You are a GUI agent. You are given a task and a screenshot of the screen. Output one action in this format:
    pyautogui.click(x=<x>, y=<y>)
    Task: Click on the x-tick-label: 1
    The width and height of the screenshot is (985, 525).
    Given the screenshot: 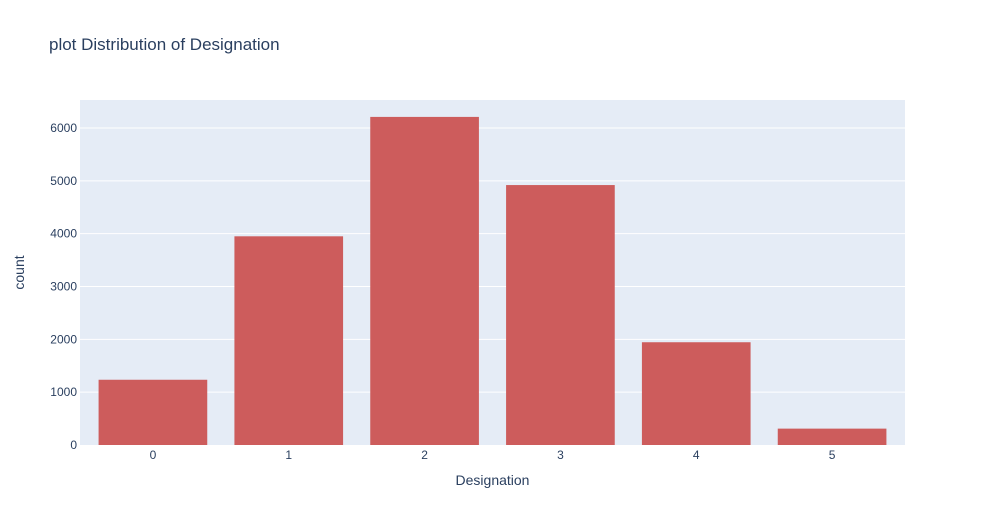 What is the action you would take?
    pyautogui.click(x=288, y=455)
    